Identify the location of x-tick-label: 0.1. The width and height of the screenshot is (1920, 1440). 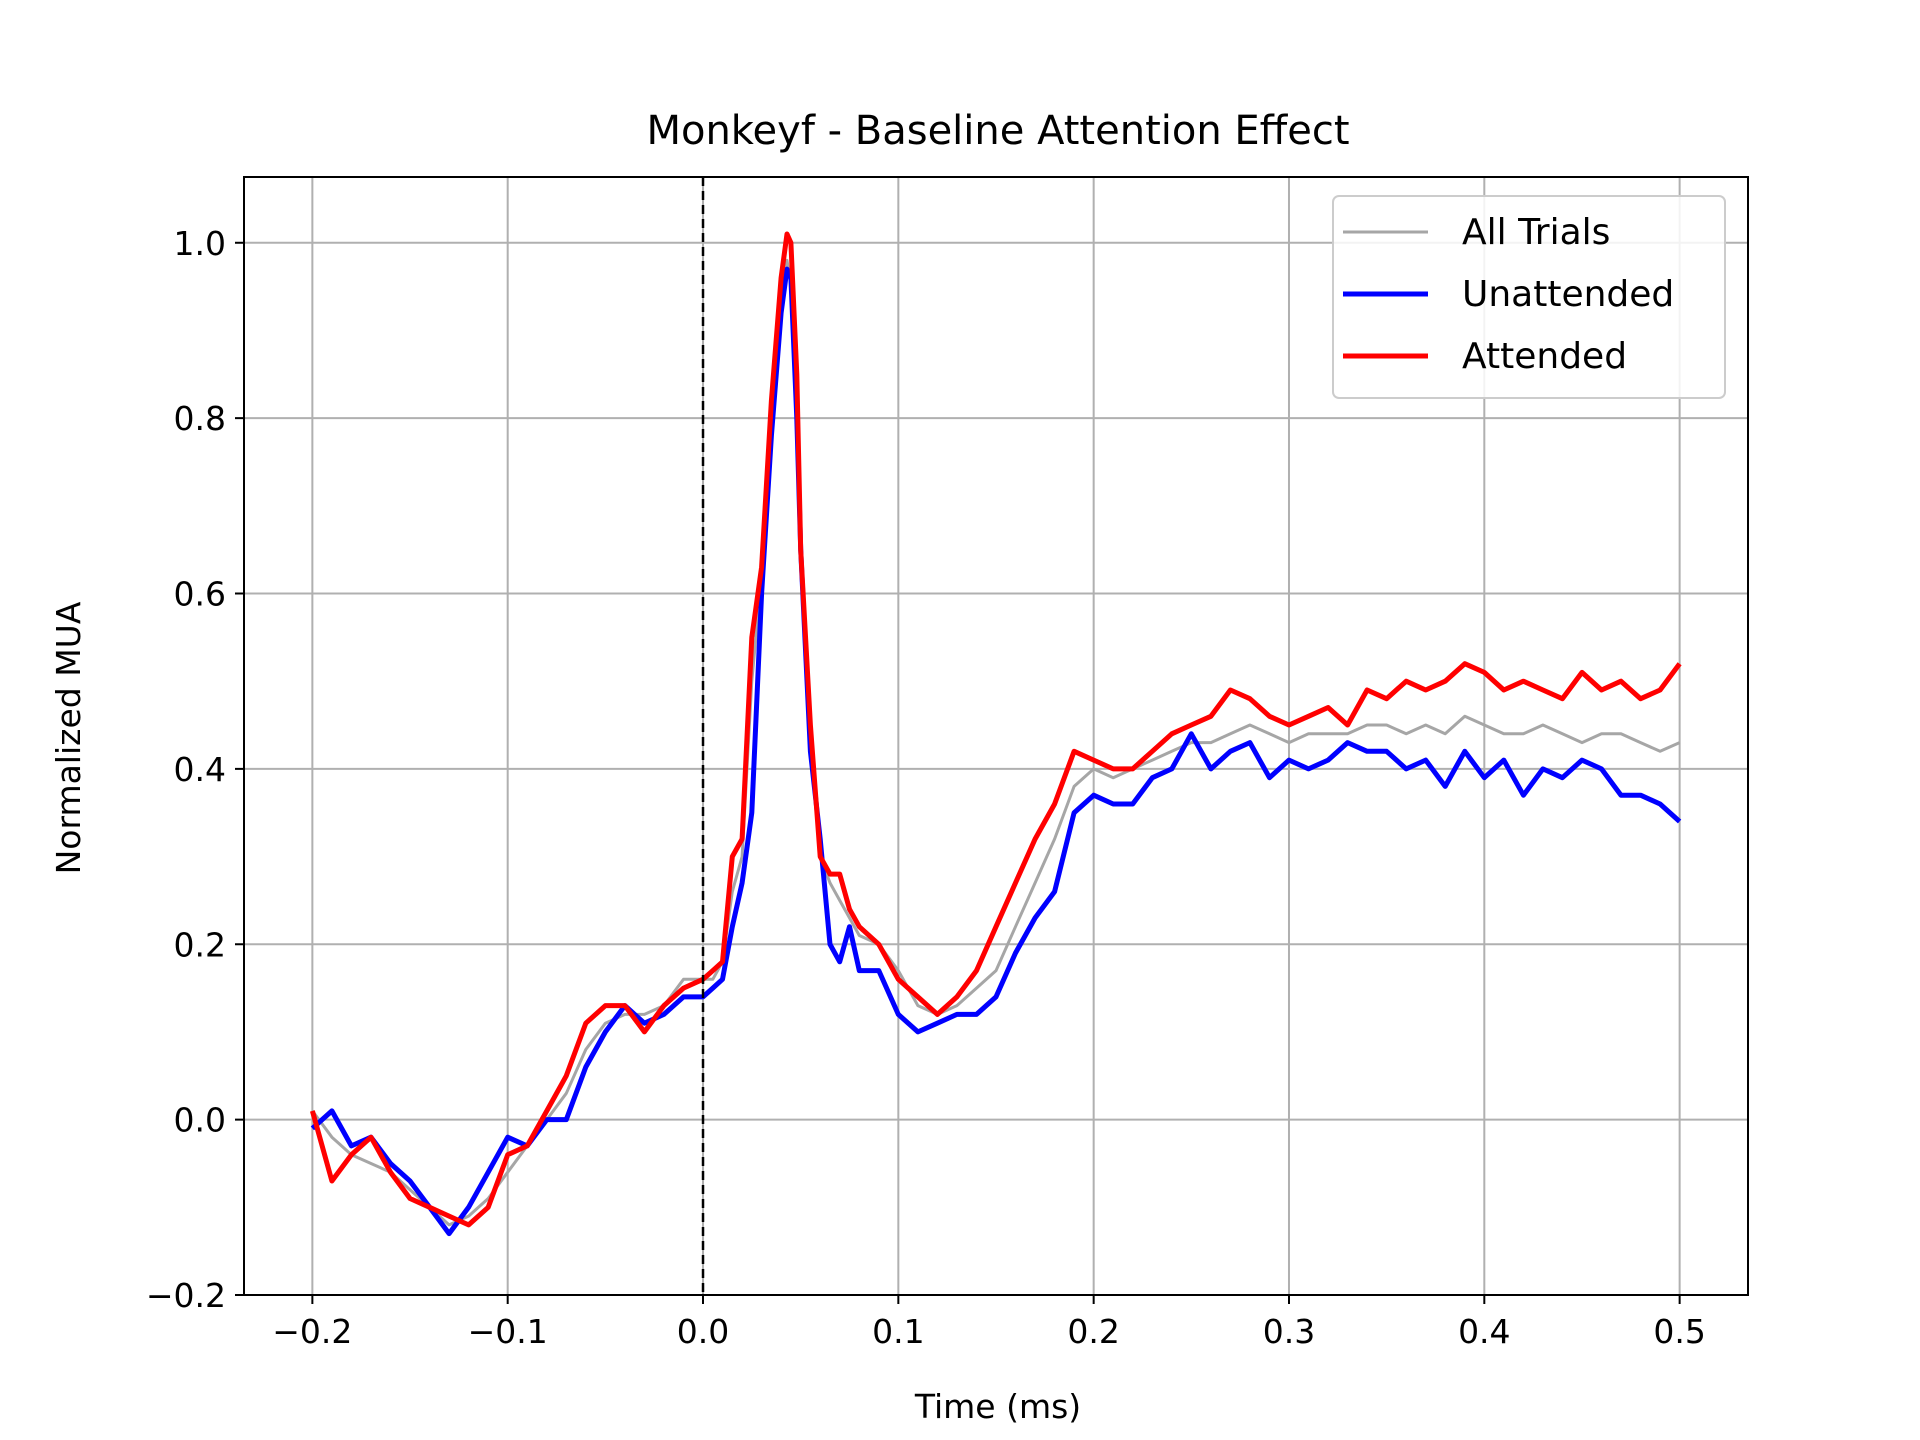
(898, 1331).